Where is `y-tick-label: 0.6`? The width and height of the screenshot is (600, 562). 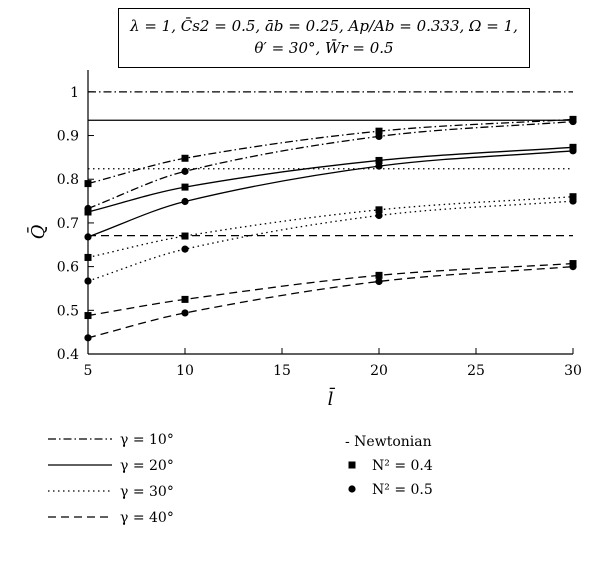 y-tick-label: 0.6 is located at coordinates (68, 268).